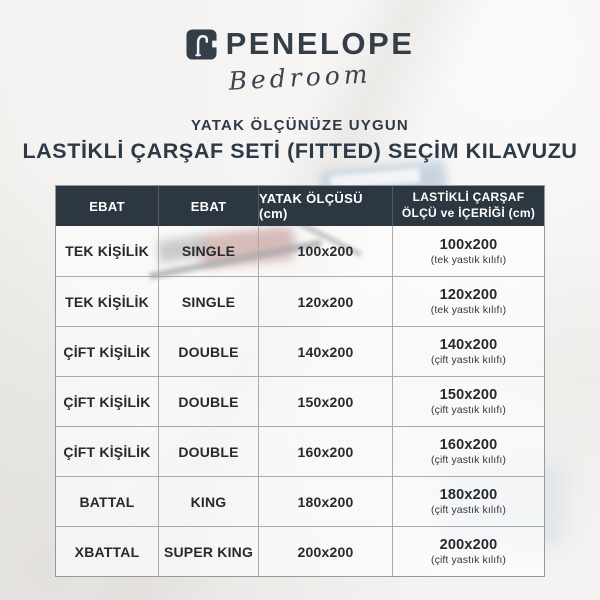 Image resolution: width=600 pixels, height=600 pixels. What do you see at coordinates (326, 551) in the screenshot?
I see `cell-bed-size: 200x200` at bounding box center [326, 551].